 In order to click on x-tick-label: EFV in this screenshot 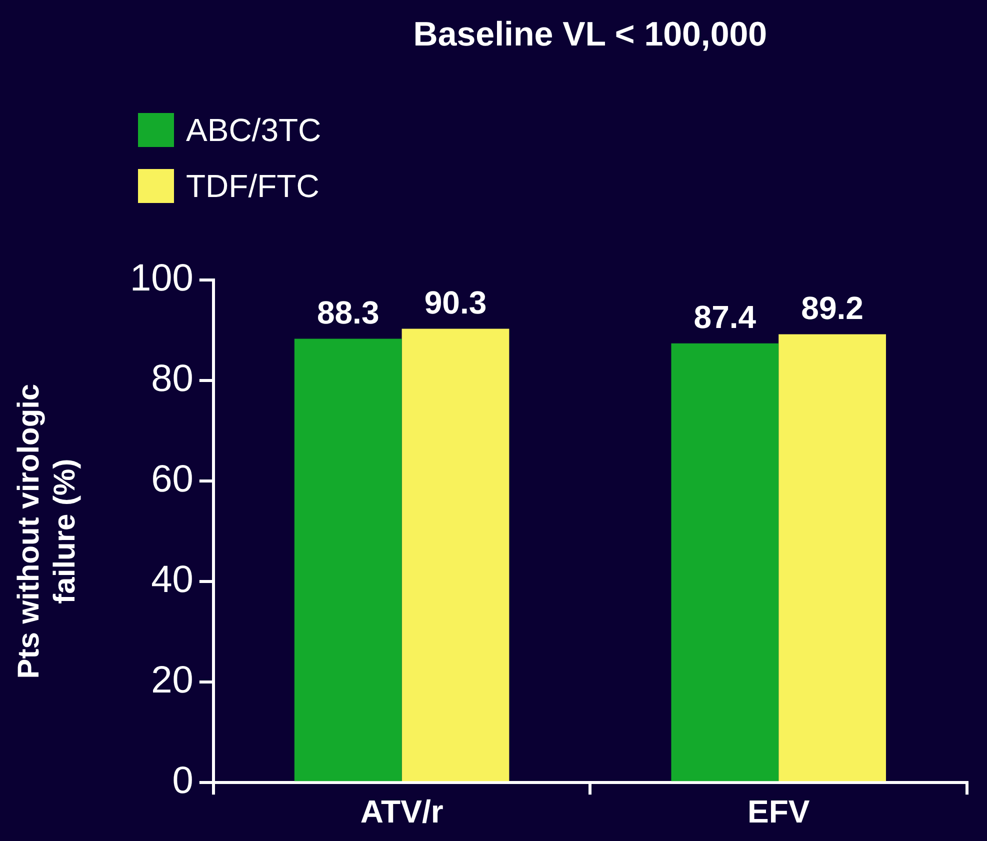, I will do `click(778, 812)`.